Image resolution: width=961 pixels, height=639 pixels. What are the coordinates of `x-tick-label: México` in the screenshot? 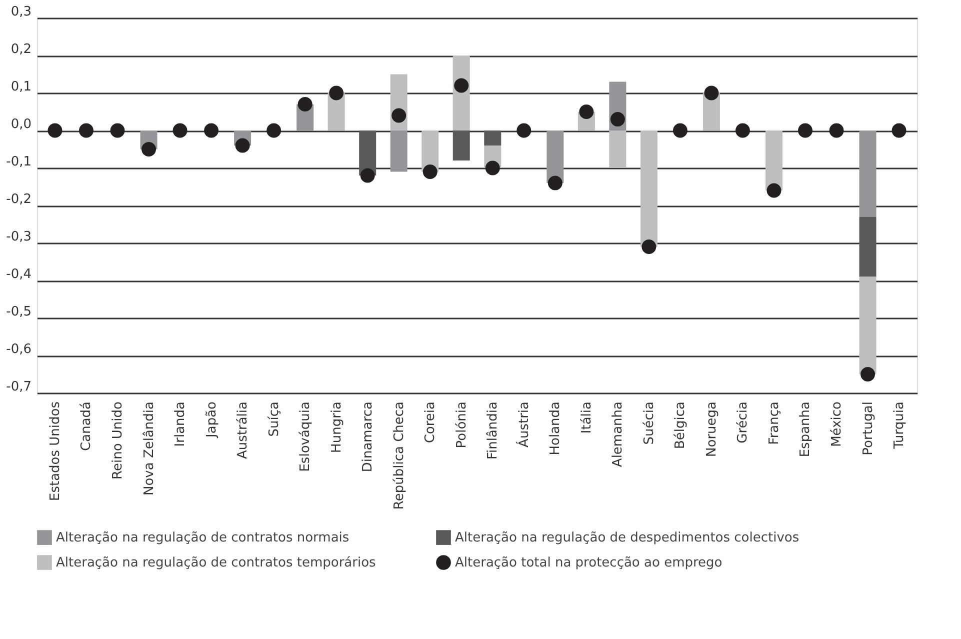 It's located at (837, 424).